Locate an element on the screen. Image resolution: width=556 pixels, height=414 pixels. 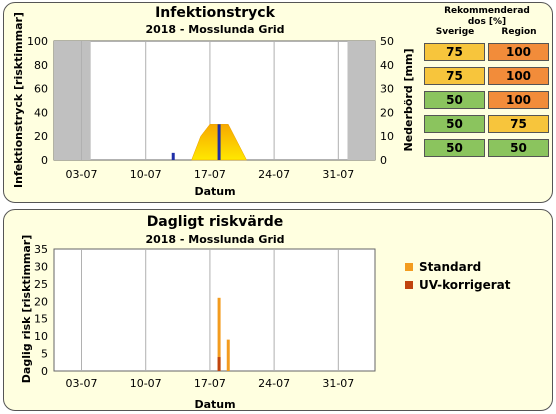
y-tick-label: 60 is located at coordinates (41, 89).